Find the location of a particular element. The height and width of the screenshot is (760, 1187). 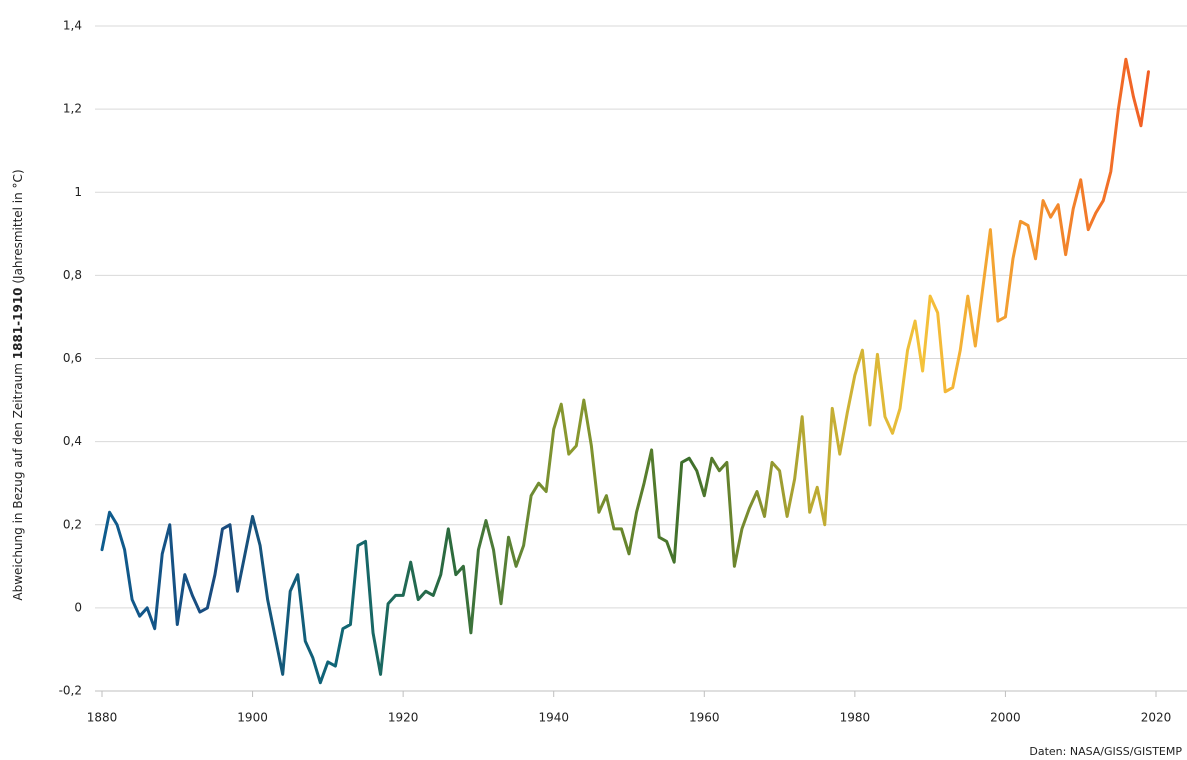

source: Daten: NASA/GISS/GISTEMP is located at coordinates (1105, 751).